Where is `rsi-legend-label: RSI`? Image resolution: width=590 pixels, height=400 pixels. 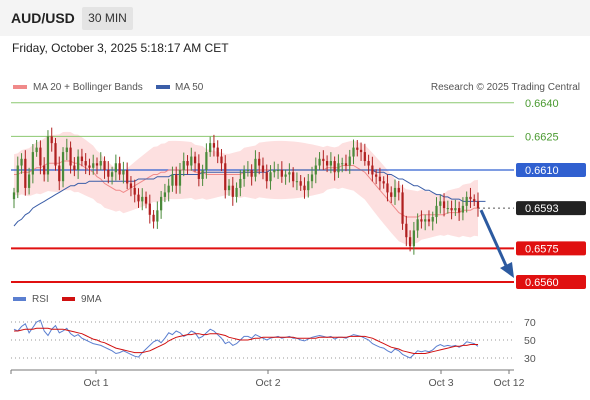 rsi-legend-label: RSI is located at coordinates (40, 299).